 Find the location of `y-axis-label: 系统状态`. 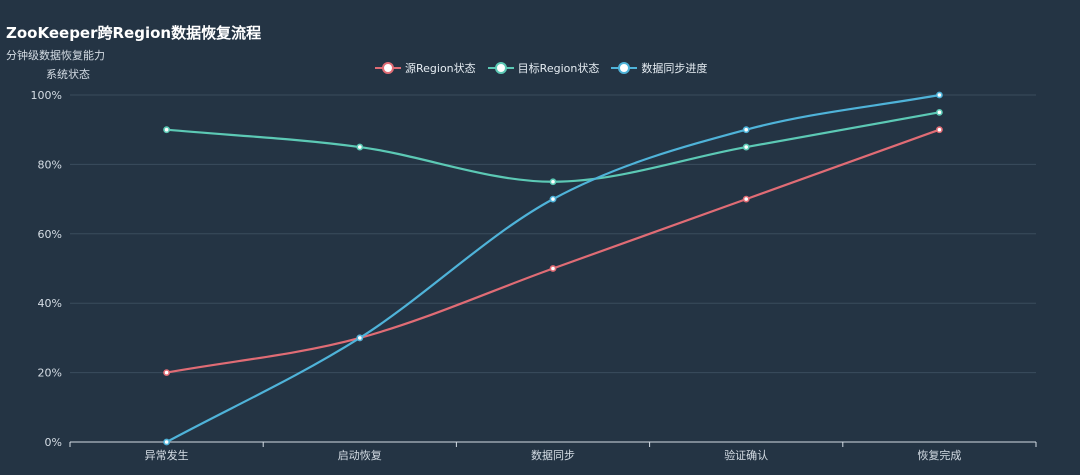

y-axis-label: 系统状态 is located at coordinates (68, 74).